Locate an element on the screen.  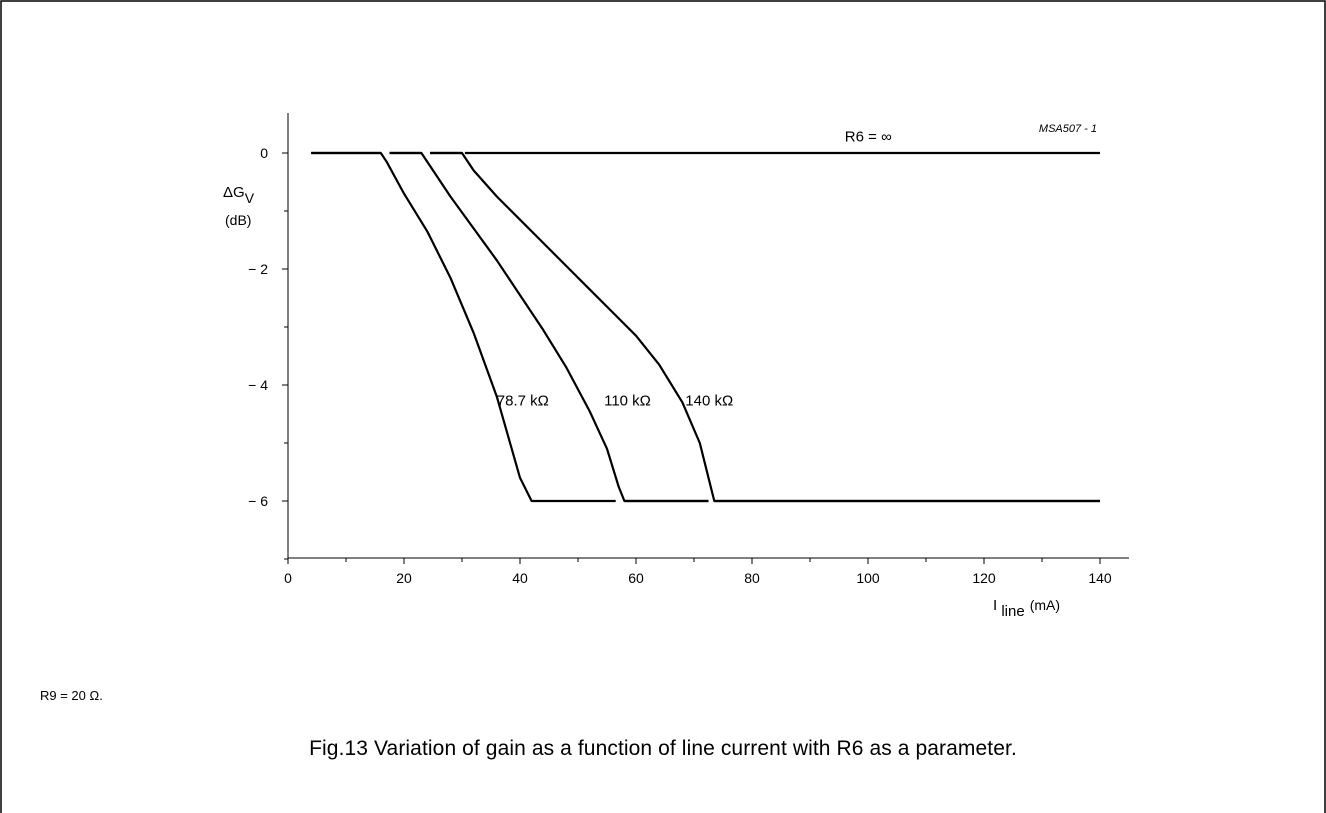
x-tick-label: 80 is located at coordinates (752, 578).